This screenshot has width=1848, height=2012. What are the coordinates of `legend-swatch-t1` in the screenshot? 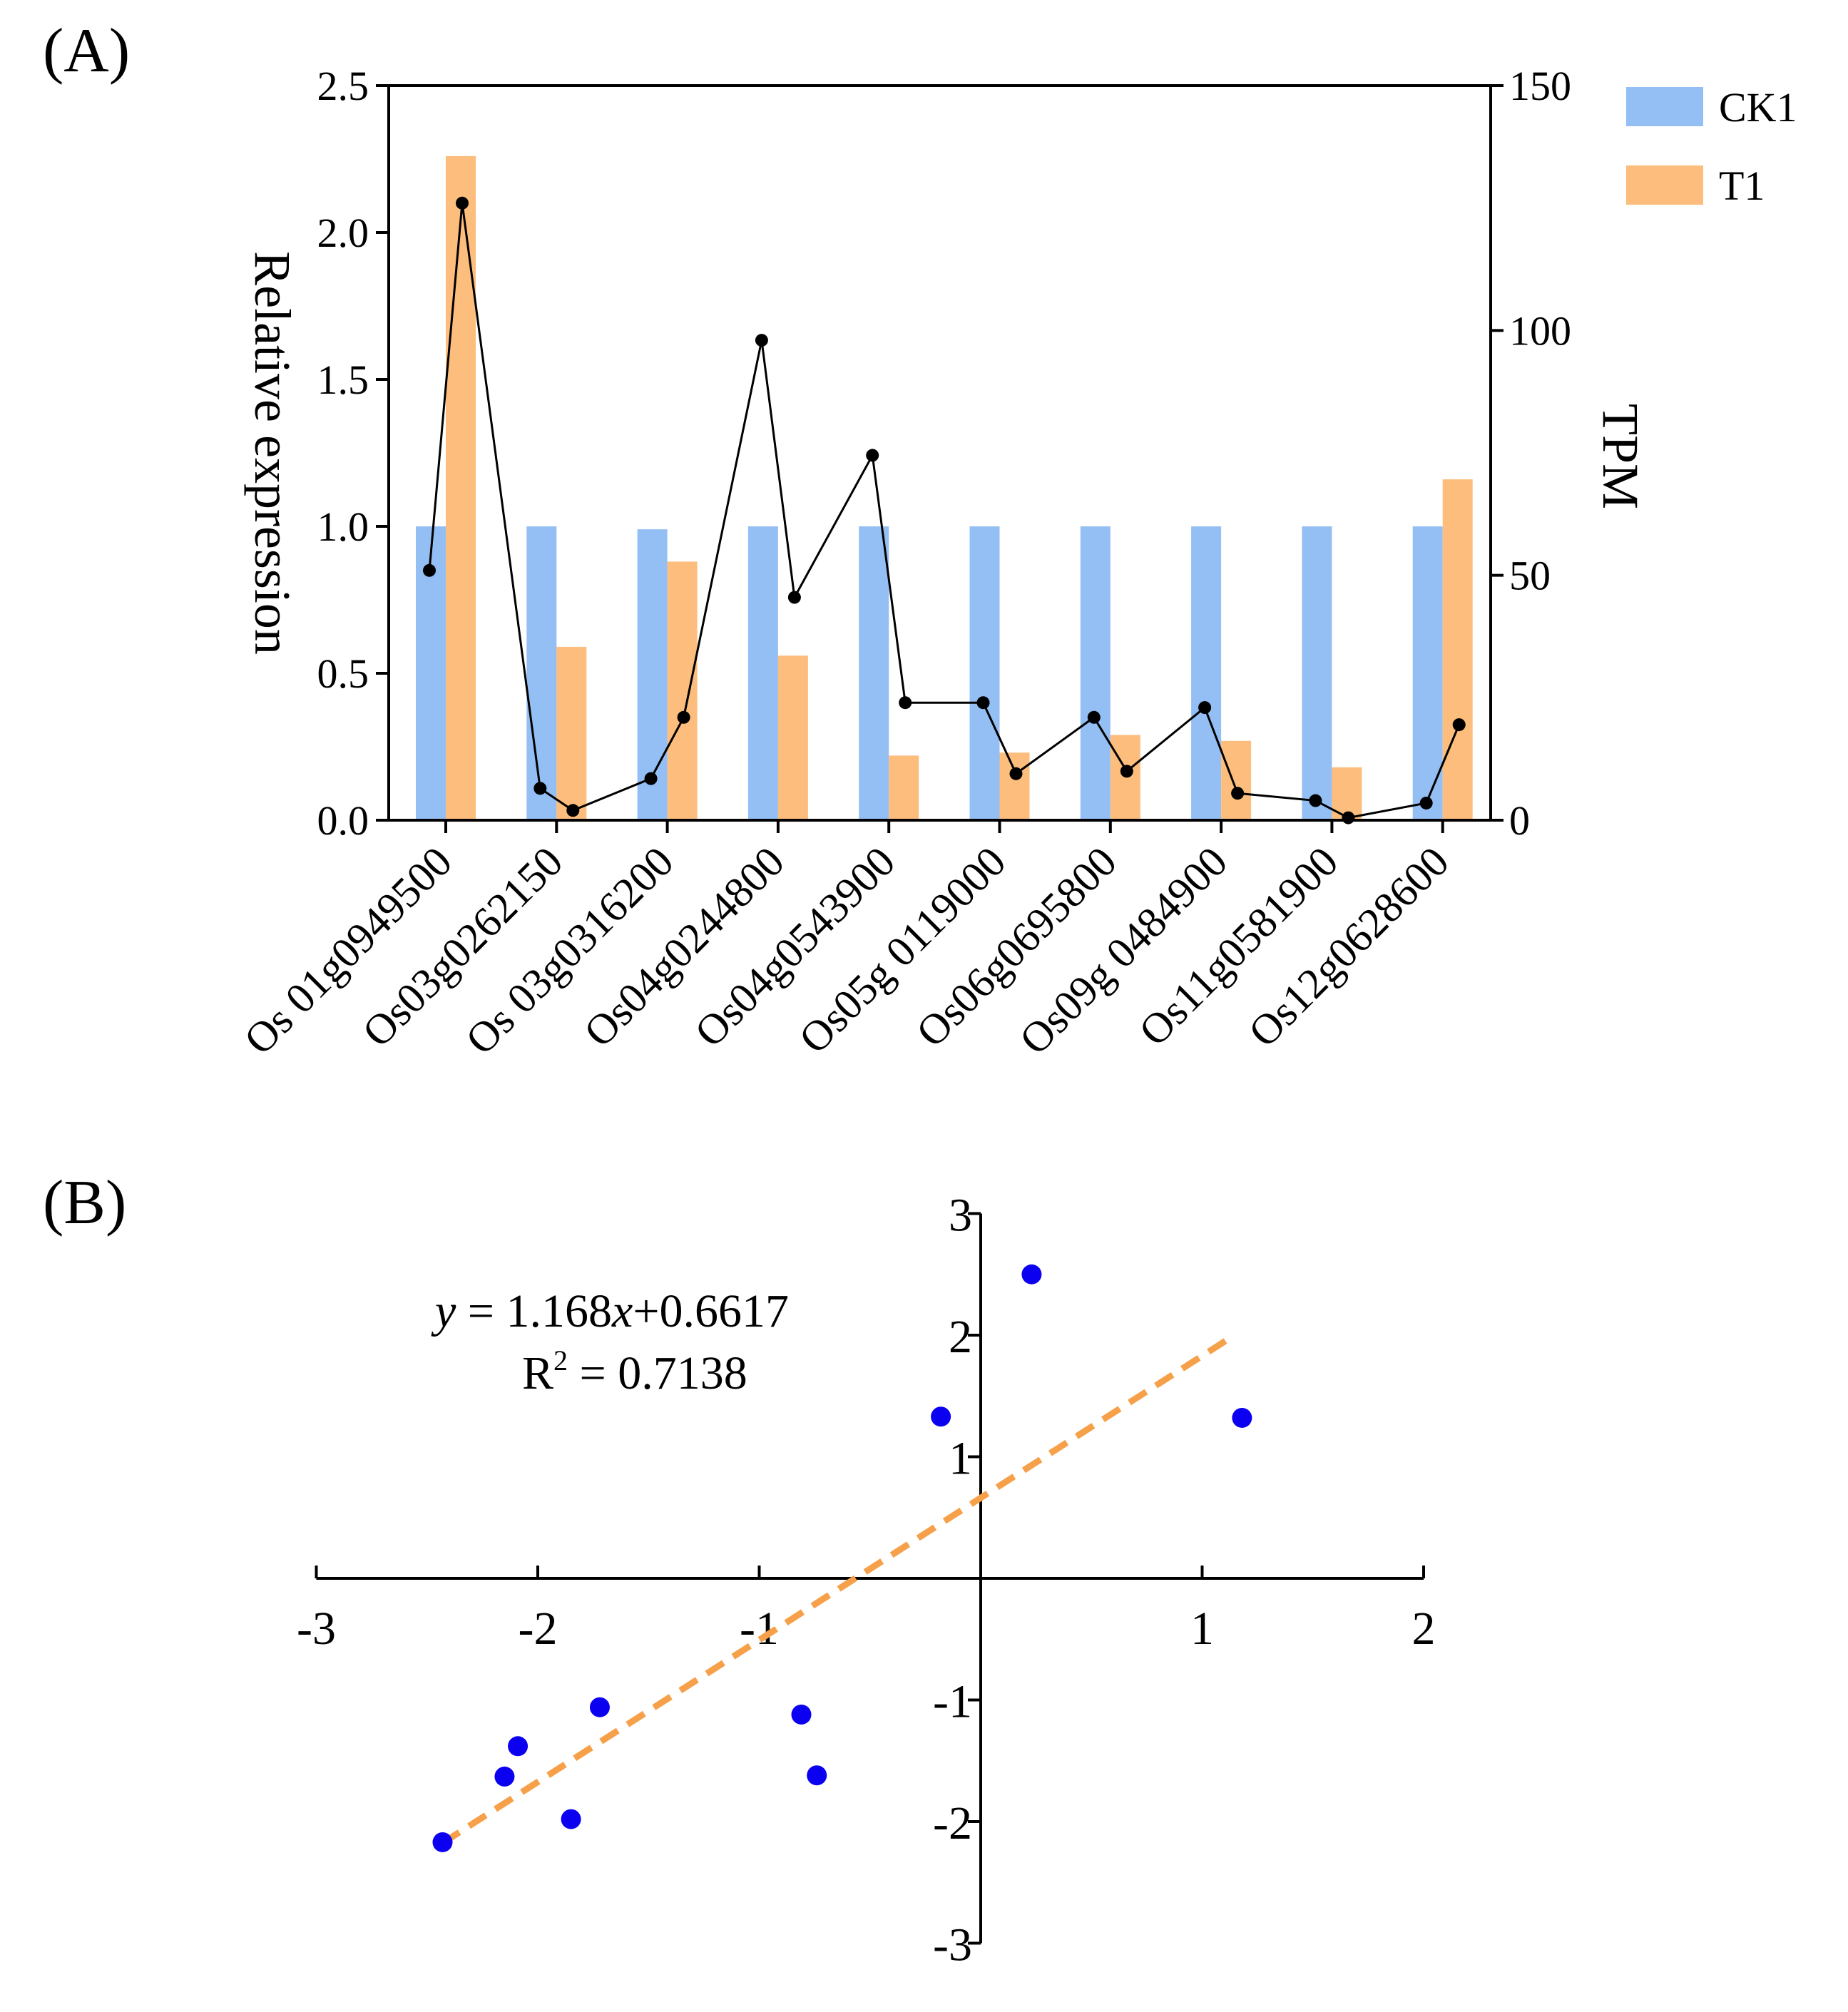 It's located at (1664, 185).